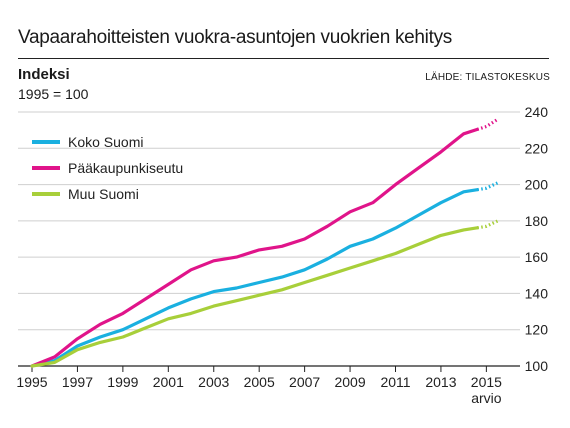 The image size is (570, 428). I want to click on x-tick-label: 1995, so click(31, 382).